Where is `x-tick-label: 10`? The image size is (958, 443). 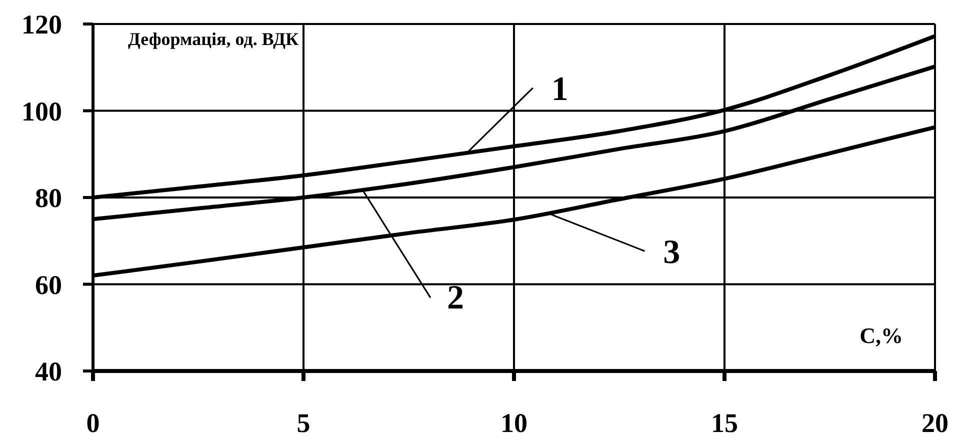
x-tick-label: 10 is located at coordinates (514, 423).